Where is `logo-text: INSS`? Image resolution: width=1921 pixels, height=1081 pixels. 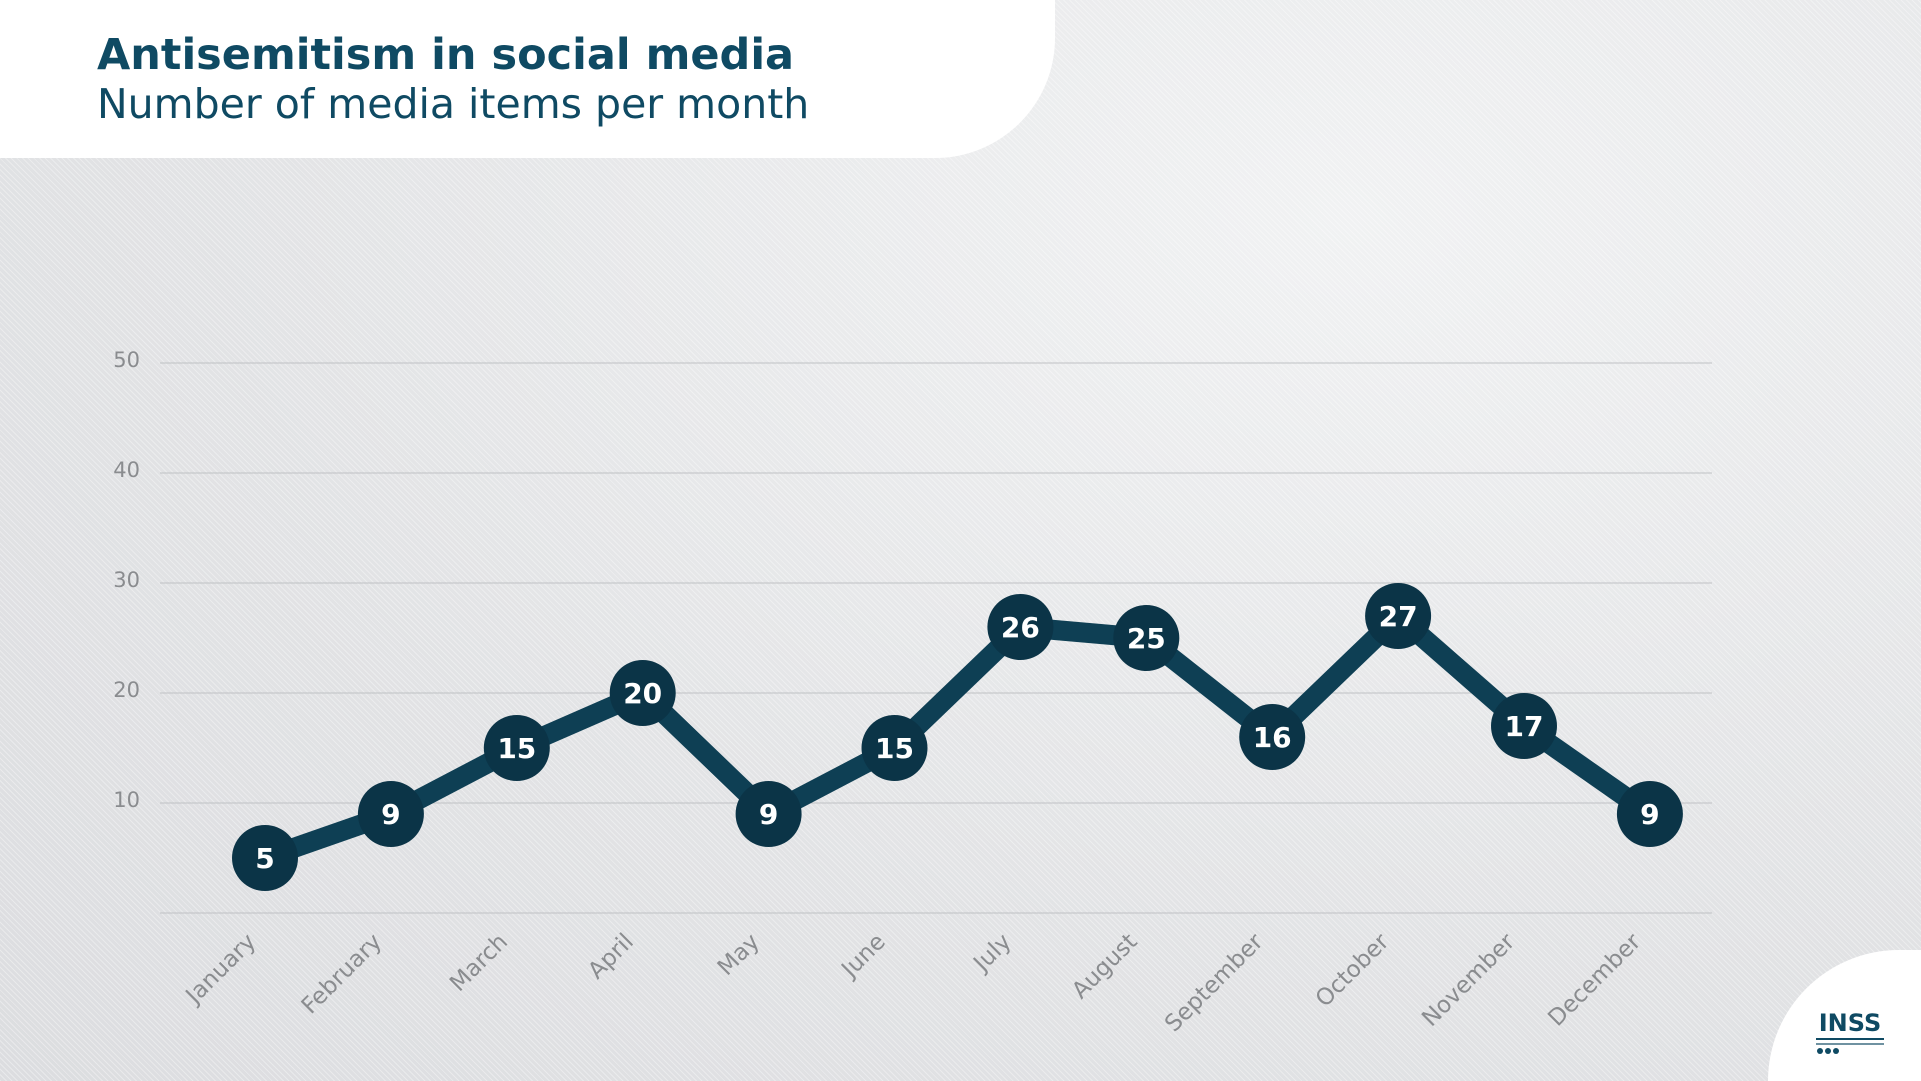
logo-text: INSS is located at coordinates (1850, 1023).